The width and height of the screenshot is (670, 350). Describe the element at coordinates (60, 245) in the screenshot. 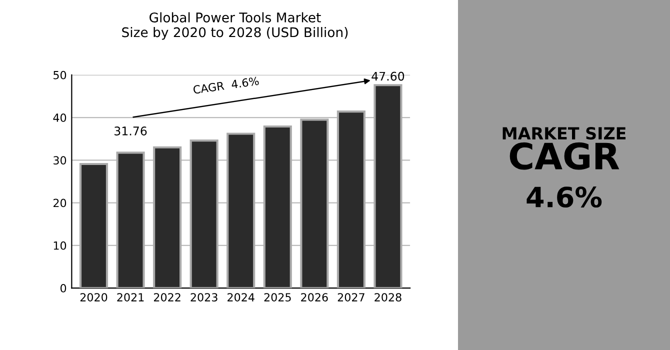

I see `y-tick-label: 10` at that location.